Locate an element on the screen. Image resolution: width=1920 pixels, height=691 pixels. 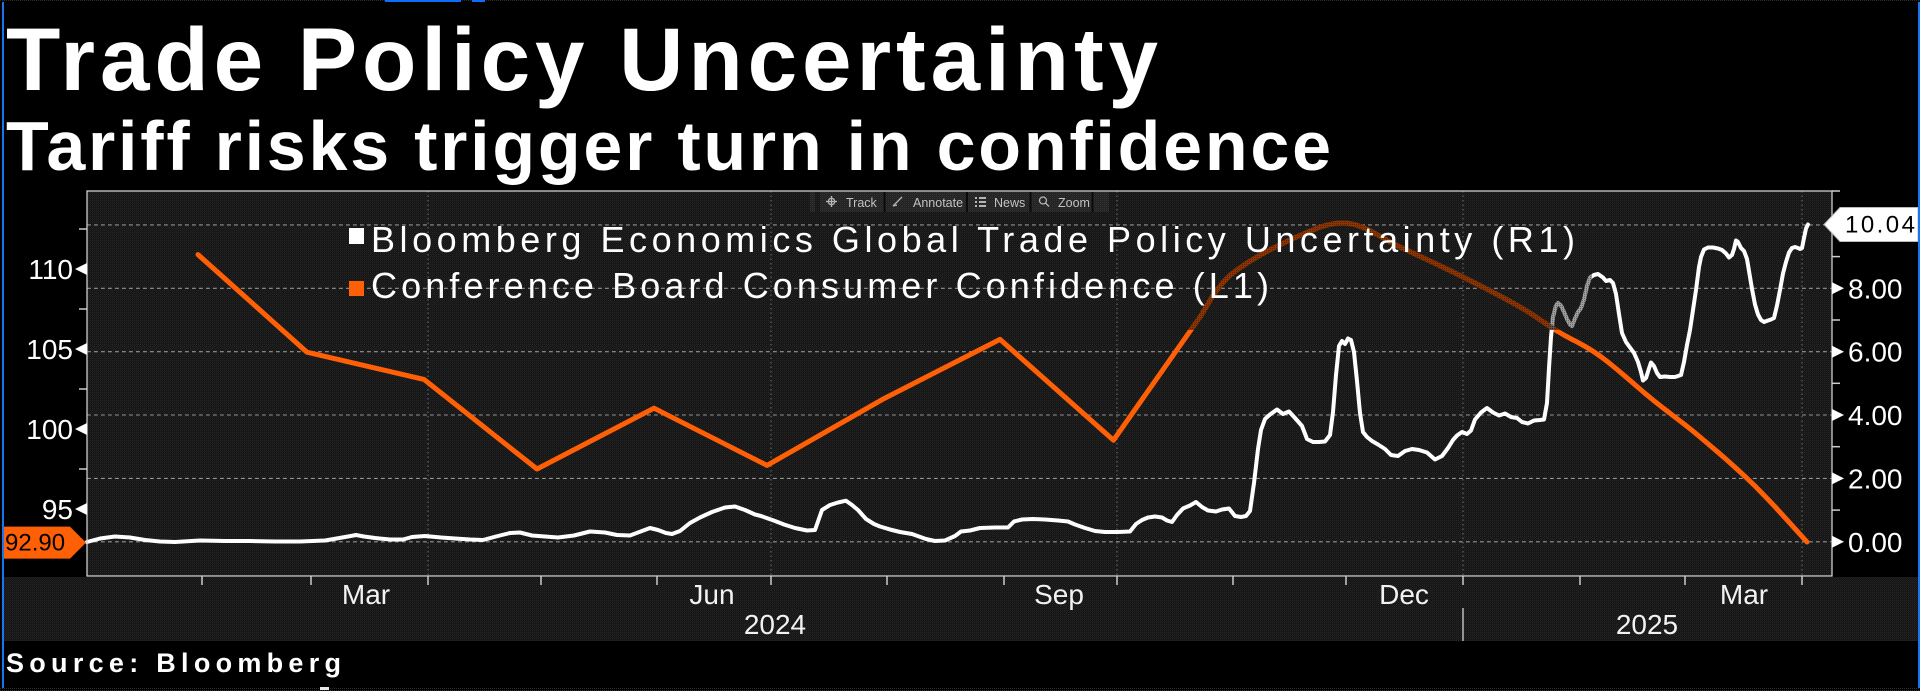
svg-text: Jun is located at coordinates (711, 594).